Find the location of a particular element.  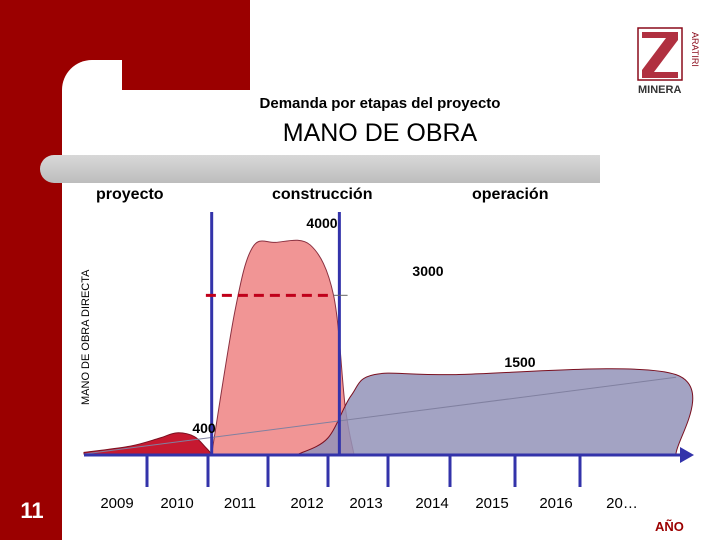

data-label-400: 400 is located at coordinates (204, 428).